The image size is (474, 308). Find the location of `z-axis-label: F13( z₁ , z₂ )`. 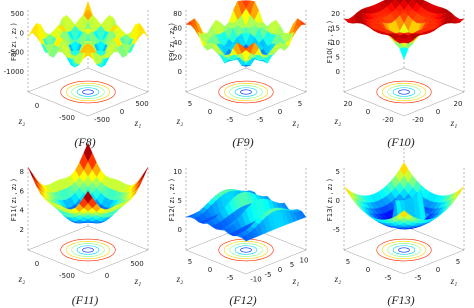

z-axis-label: F13( z₁ , z₂ ) is located at coordinates (330, 199).